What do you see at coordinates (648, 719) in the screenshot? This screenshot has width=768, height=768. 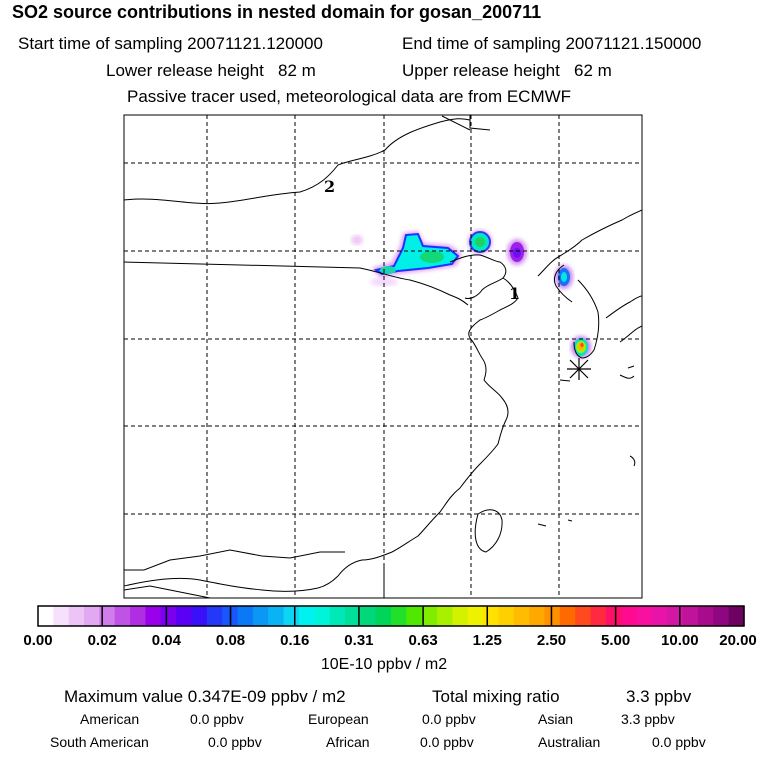 I see `asian-value: 3.3 ppbv` at bounding box center [648, 719].